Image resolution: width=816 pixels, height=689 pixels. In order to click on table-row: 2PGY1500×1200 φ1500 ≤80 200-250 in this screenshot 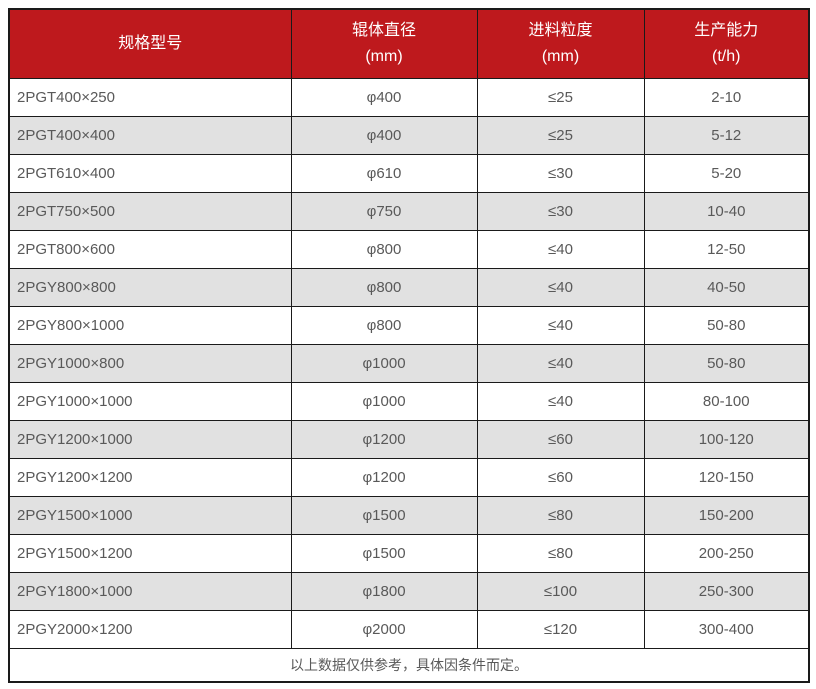, I will do `click(409, 553)`.